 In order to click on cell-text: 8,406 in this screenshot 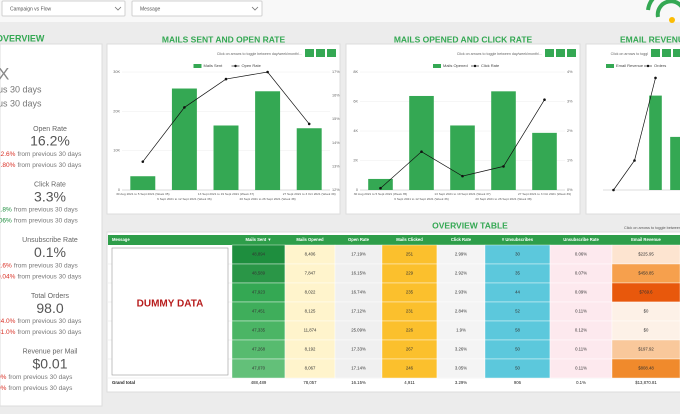, I will do `click(310, 254)`.